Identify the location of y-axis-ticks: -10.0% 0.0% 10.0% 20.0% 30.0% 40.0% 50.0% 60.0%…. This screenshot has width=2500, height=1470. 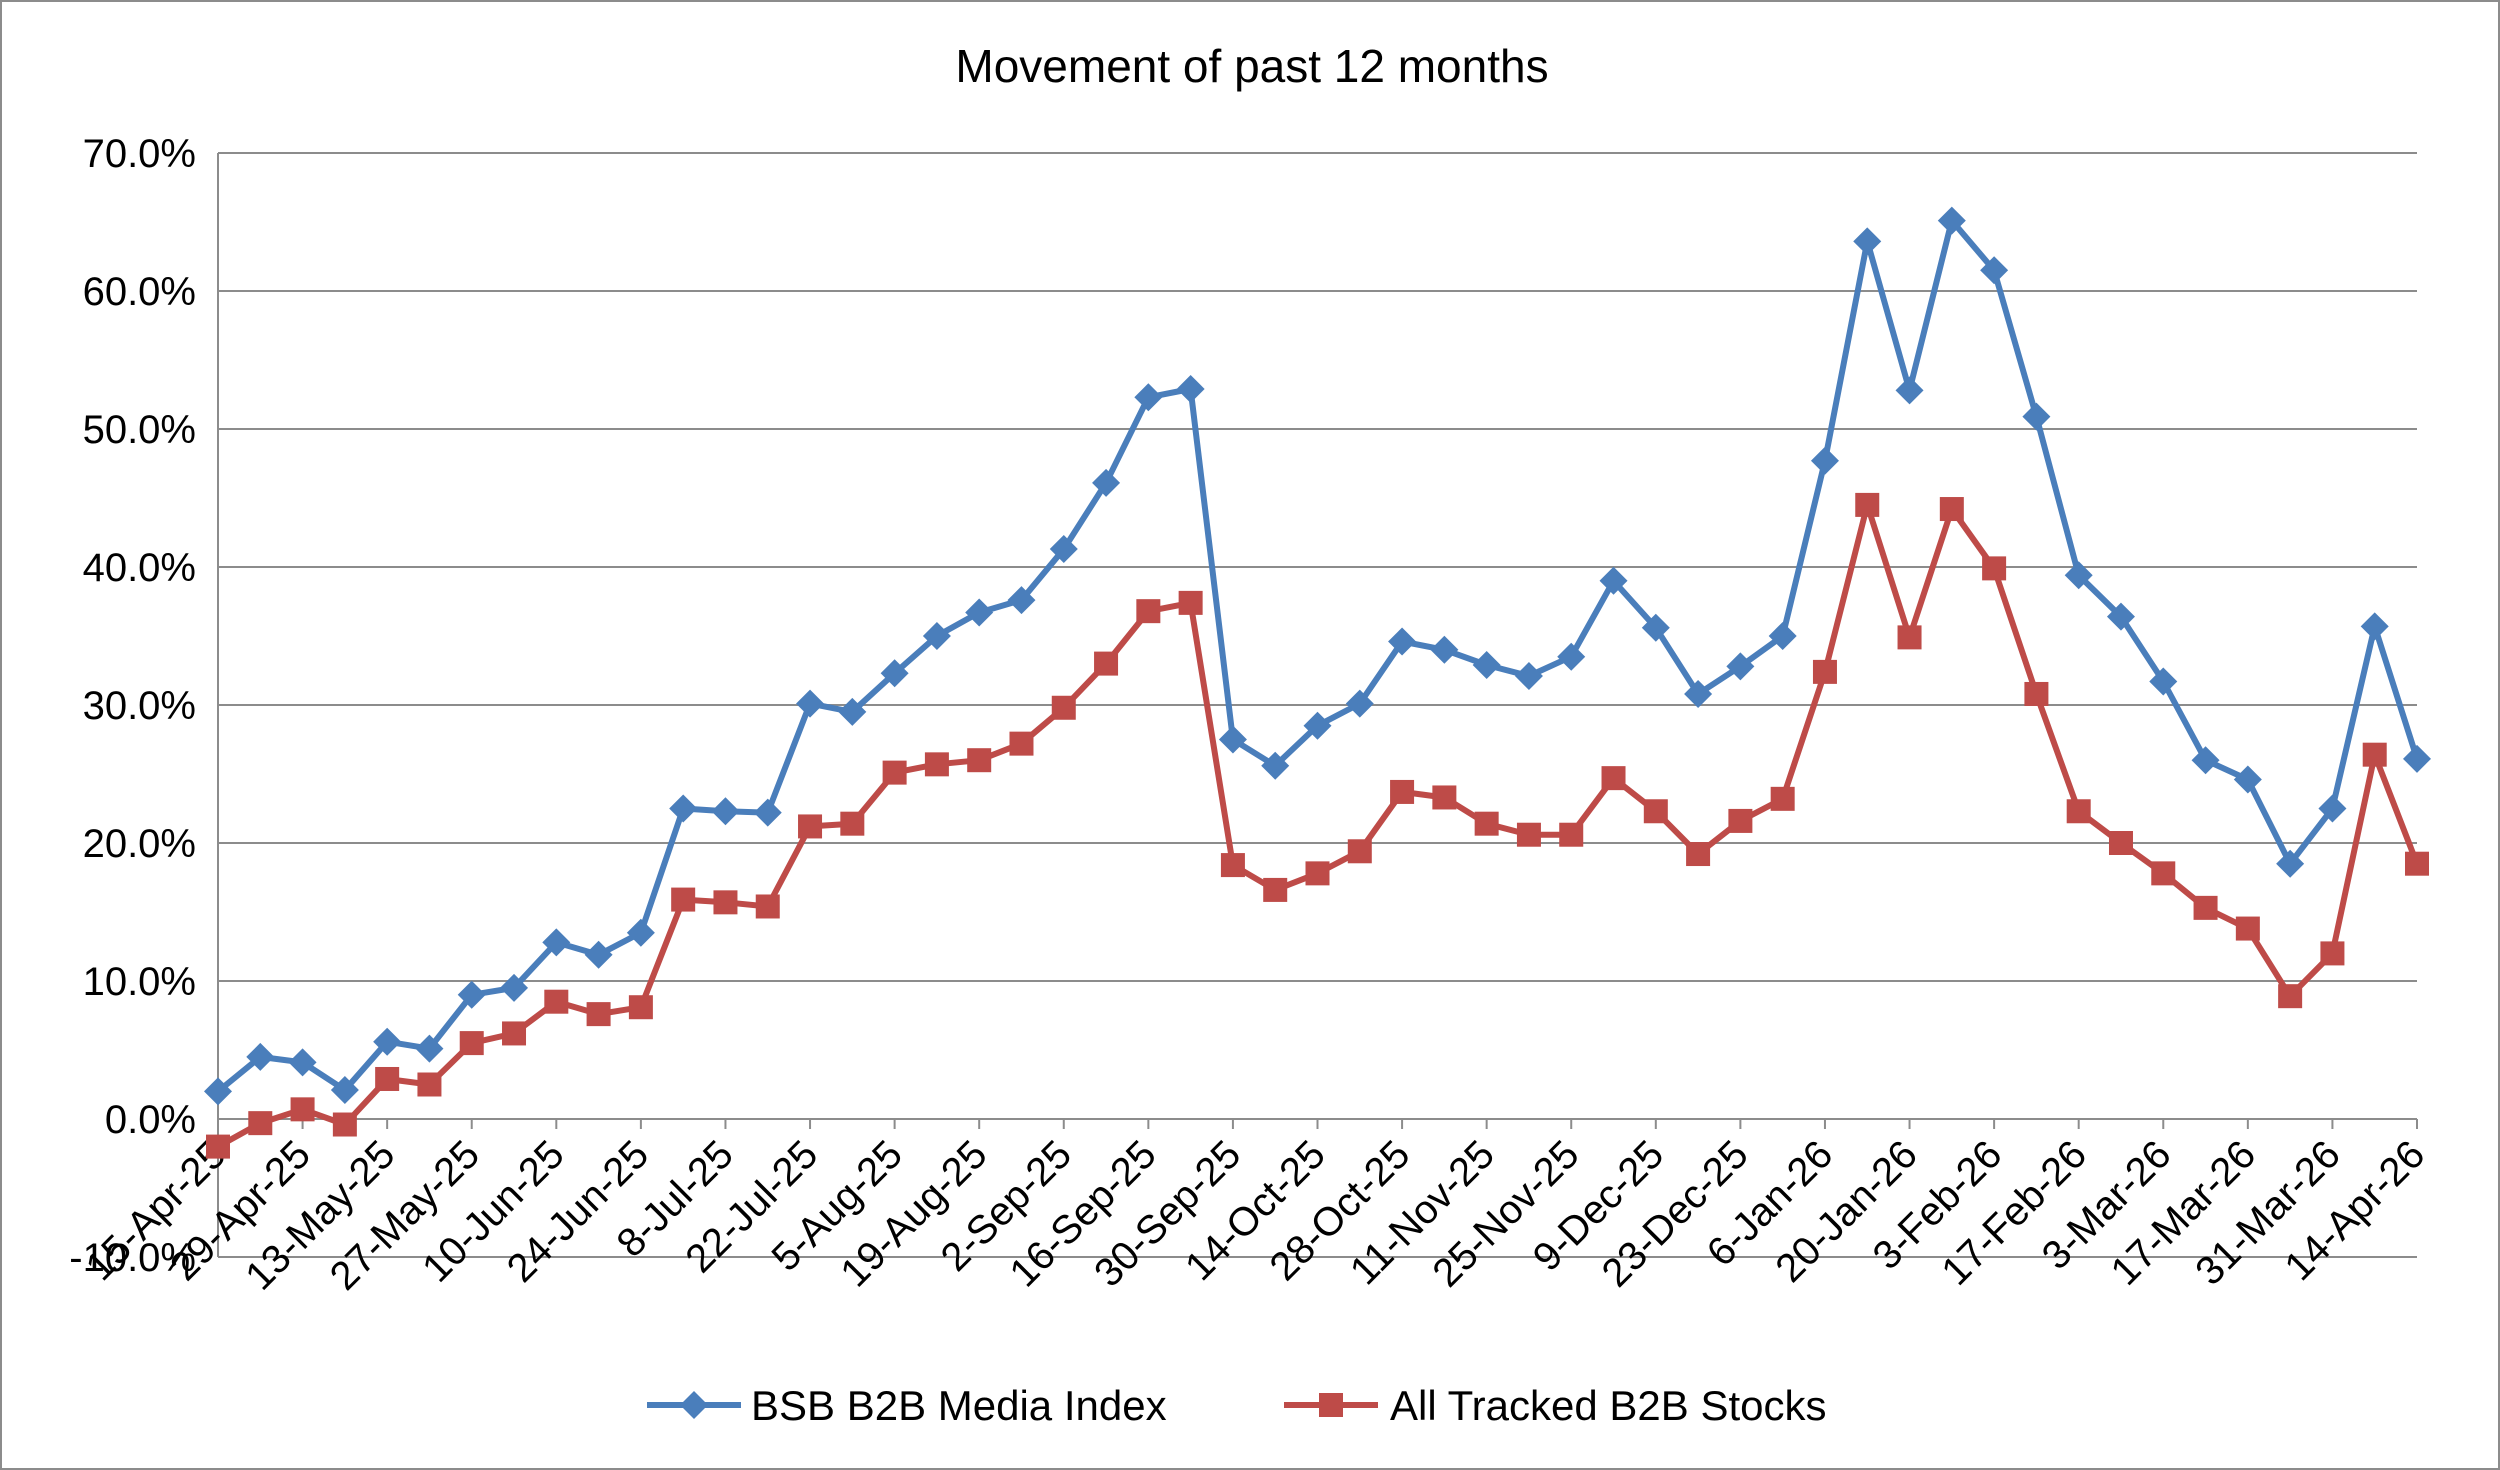
(132, 706).